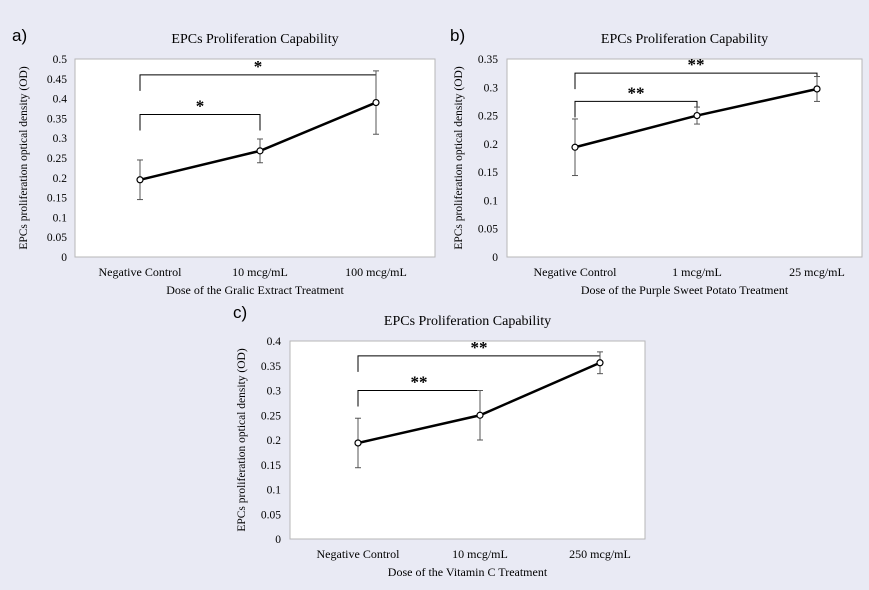  What do you see at coordinates (60, 60) in the screenshot?
I see `y-tick-label: 0.5` at bounding box center [60, 60].